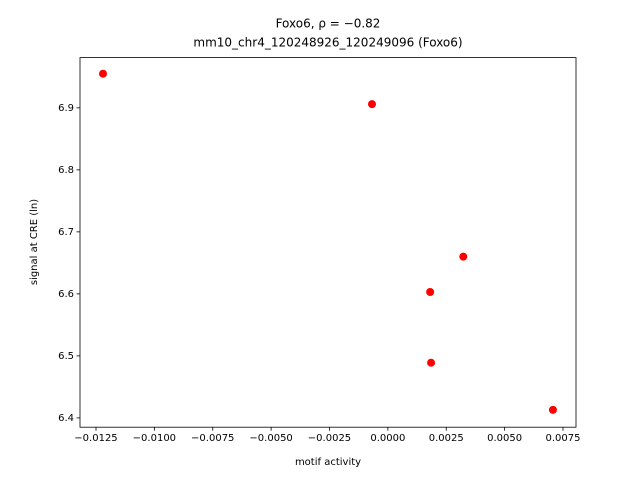 The image size is (640, 480). I want to click on x-tick-label: −0.0050, so click(270, 438).